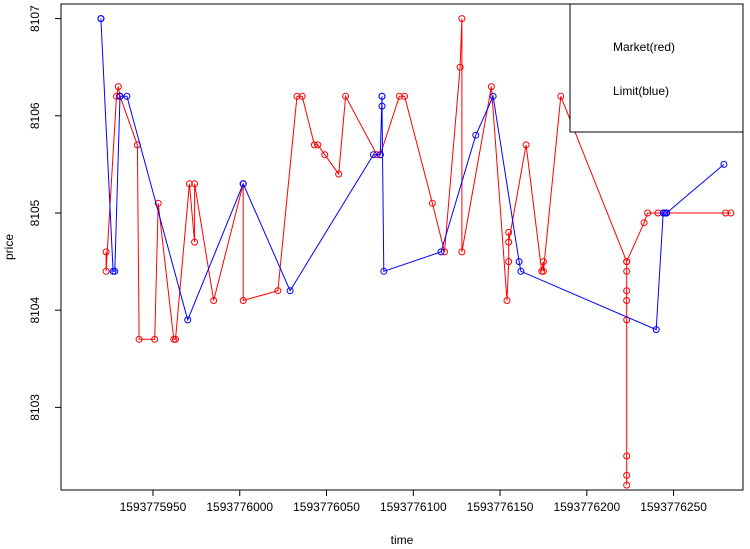 The image size is (750, 549). I want to click on y-tick-label: 8103, so click(35, 407).